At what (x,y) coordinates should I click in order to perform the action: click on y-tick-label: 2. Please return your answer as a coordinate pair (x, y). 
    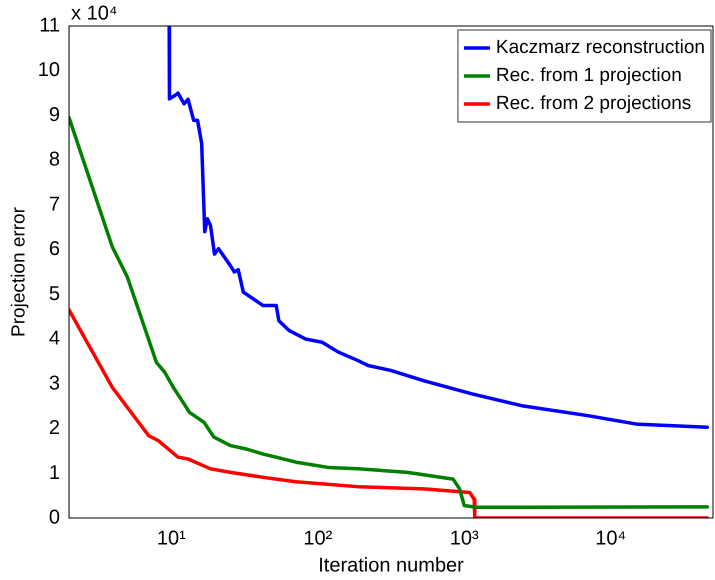
    Looking at the image, I should click on (54, 428).